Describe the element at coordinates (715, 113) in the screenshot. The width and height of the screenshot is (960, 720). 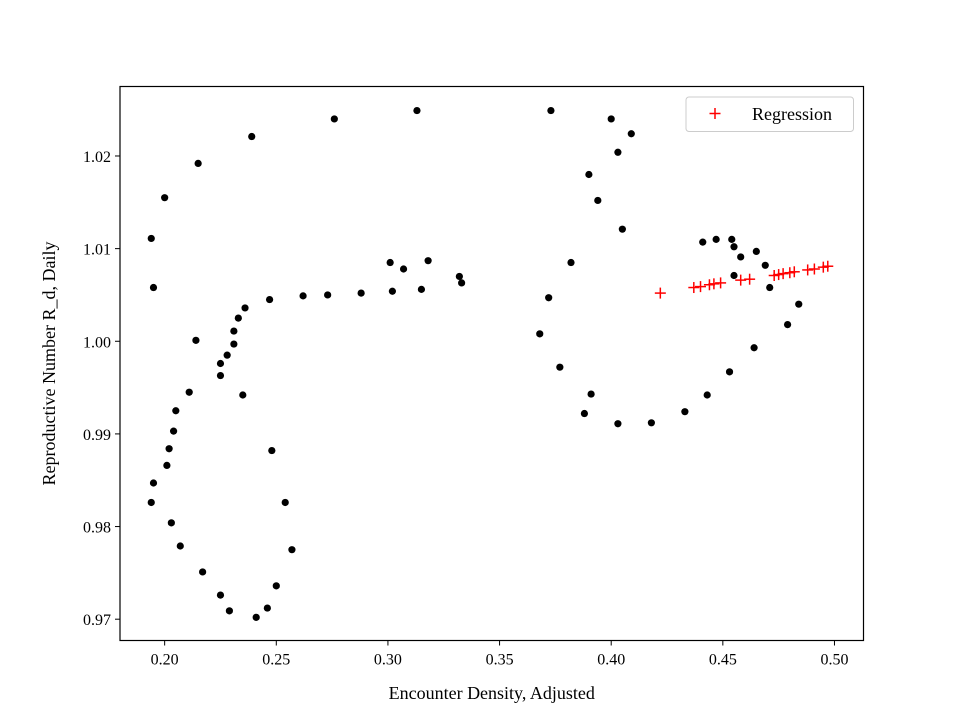
I see `legend-regression-marker` at that location.